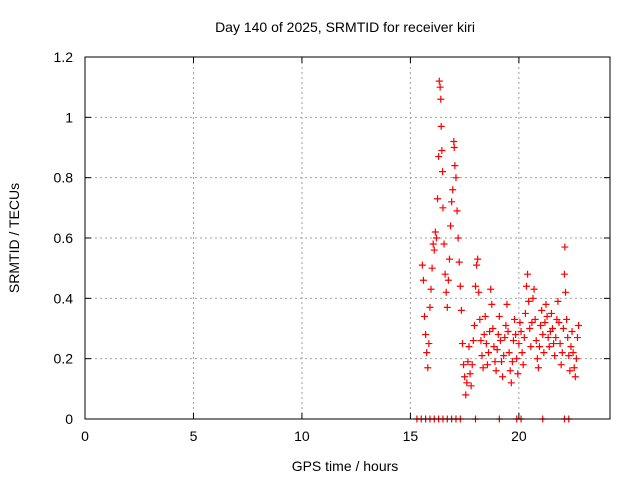 The image size is (640, 480). Describe the element at coordinates (85, 436) in the screenshot. I see `x-tick-label: 0` at that location.